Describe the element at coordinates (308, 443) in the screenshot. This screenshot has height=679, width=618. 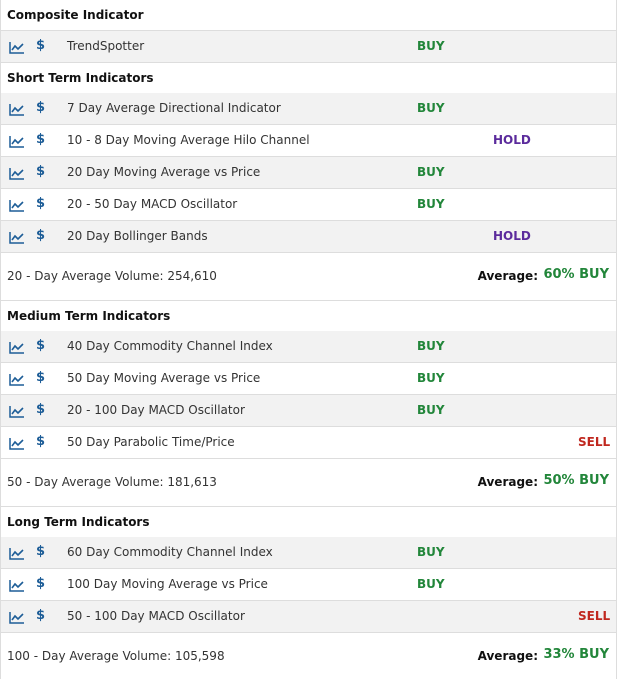
I see `indicator-row: $ 50 Day Parabolic Time/Price SELL` at that location.